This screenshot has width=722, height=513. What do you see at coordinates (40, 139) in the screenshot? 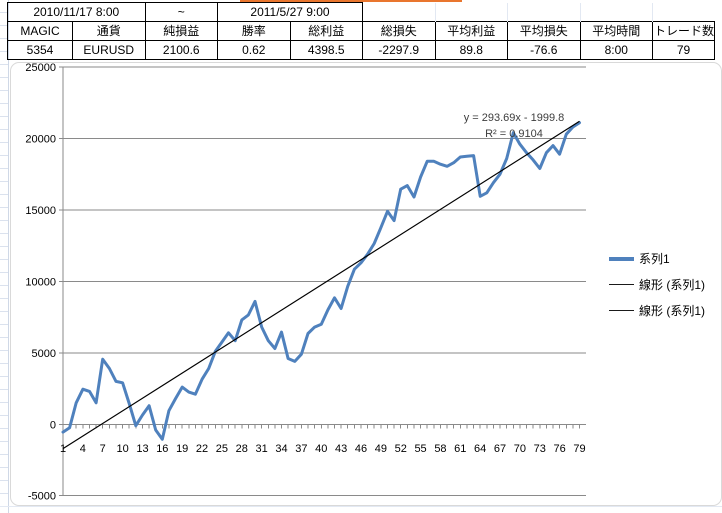
I see `svg-text: 20000` at bounding box center [40, 139].